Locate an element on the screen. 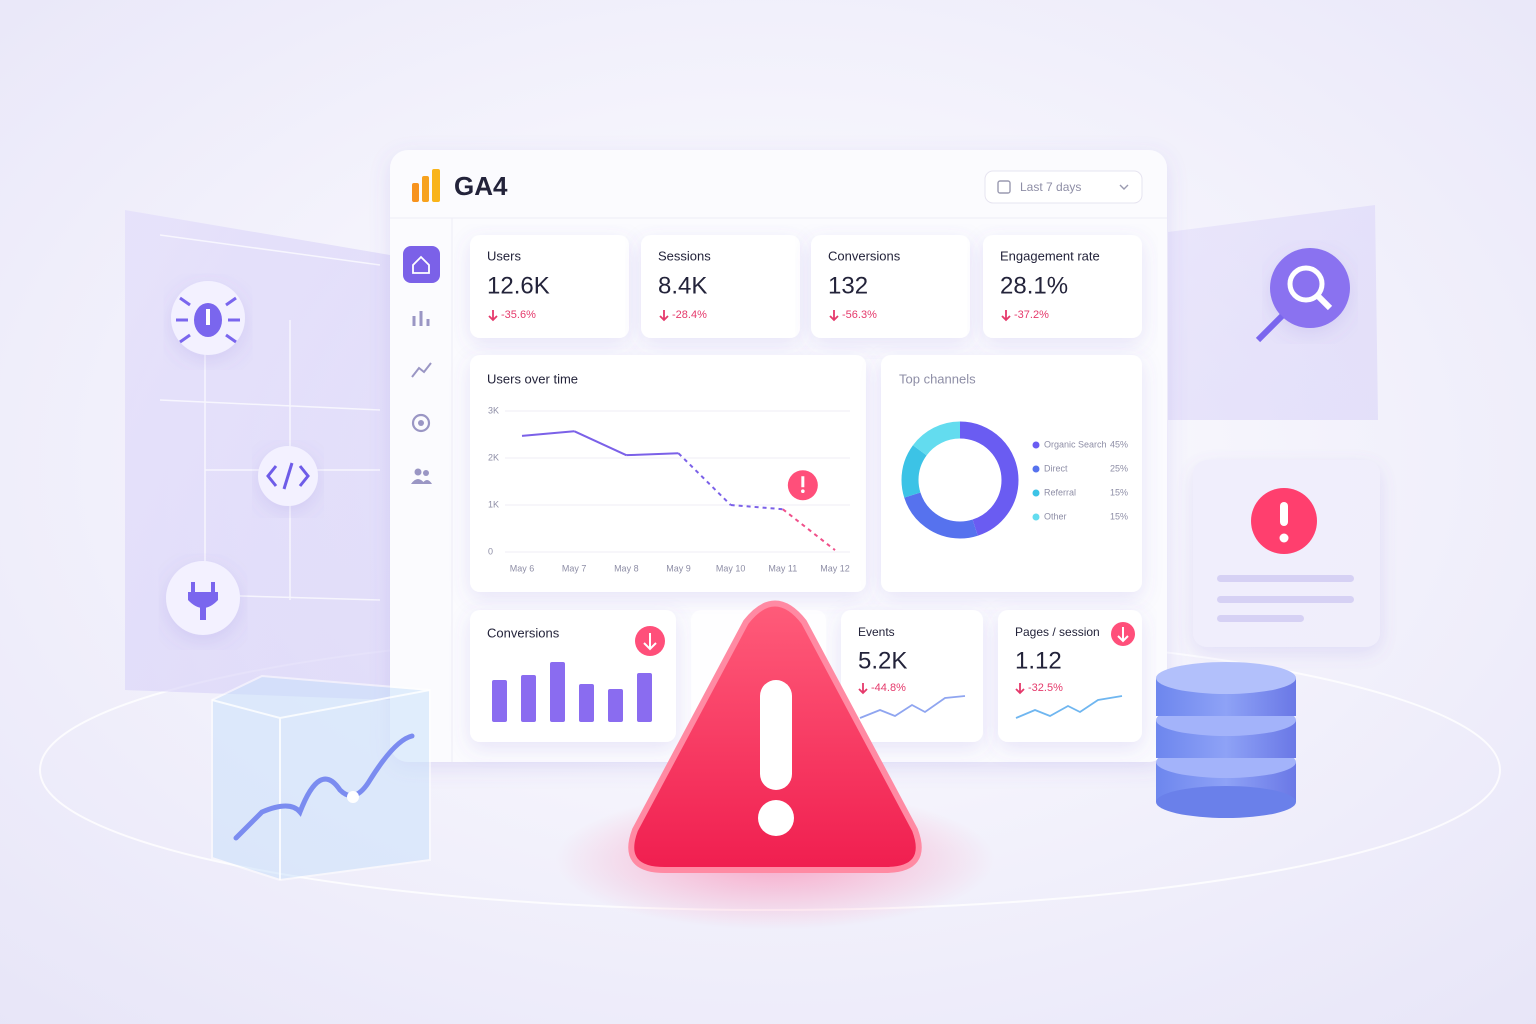  x-tick-label: May 10 is located at coordinates (731, 568).